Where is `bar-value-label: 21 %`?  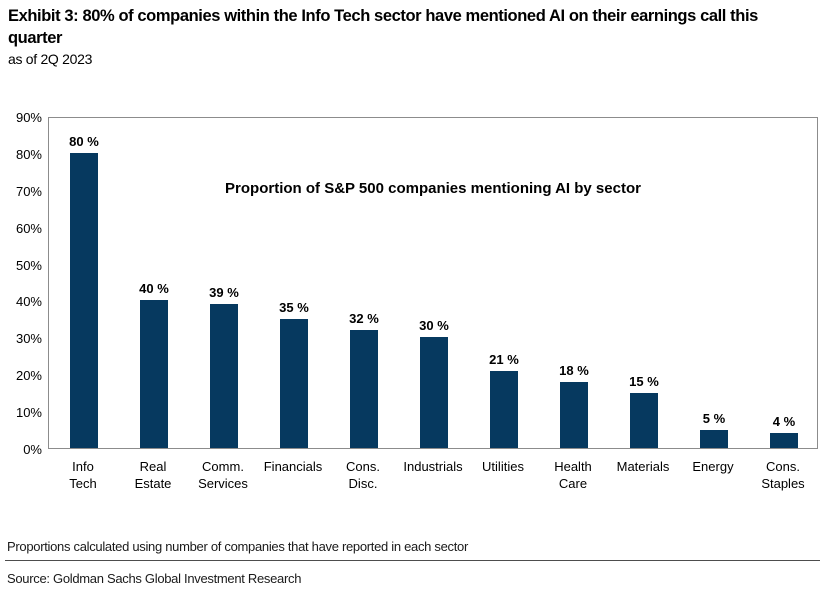 bar-value-label: 21 % is located at coordinates (504, 359).